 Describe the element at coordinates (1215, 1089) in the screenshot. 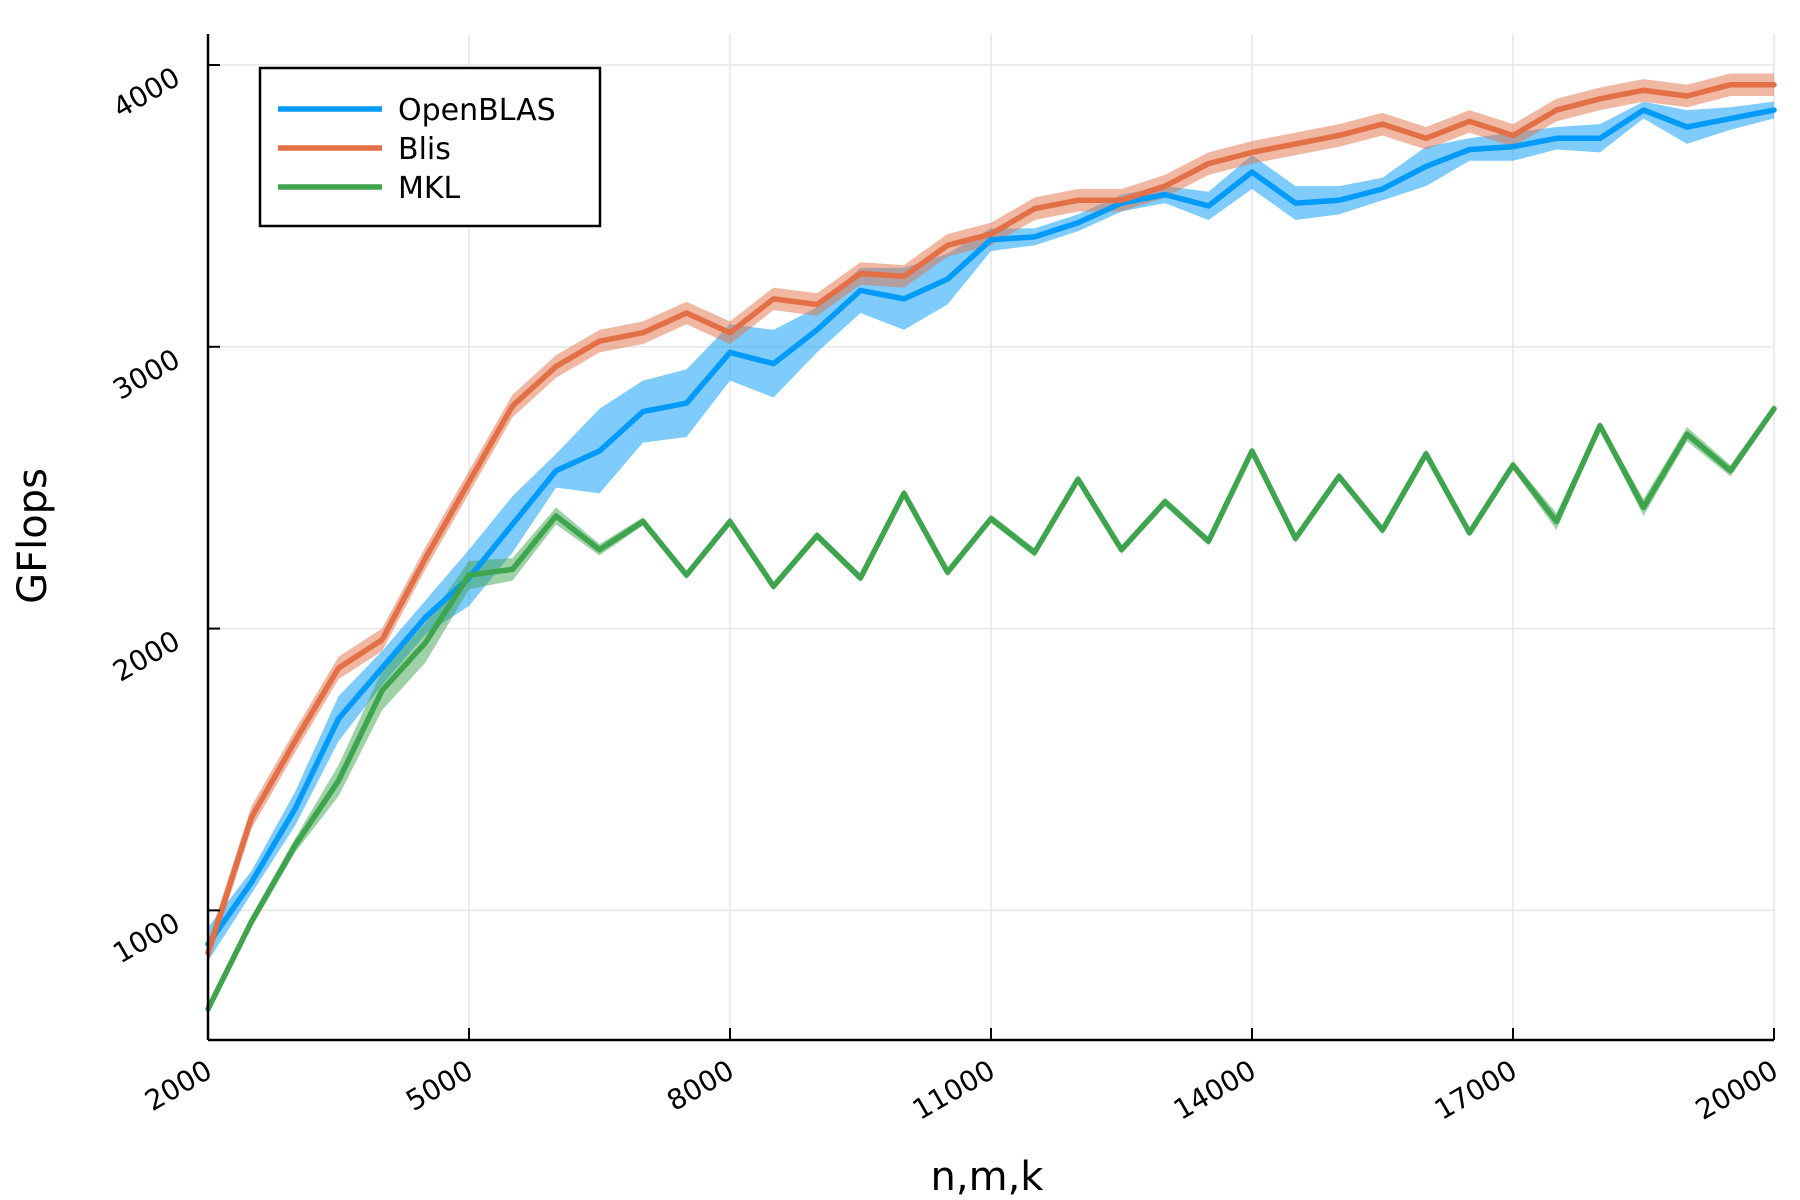

I see `x-tick-label-4: 14000` at that location.